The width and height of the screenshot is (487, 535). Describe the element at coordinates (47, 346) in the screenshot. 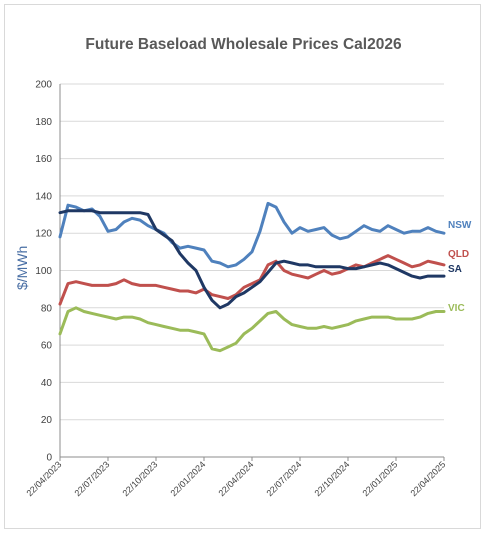

I see `y-tick-label: 60` at that location.